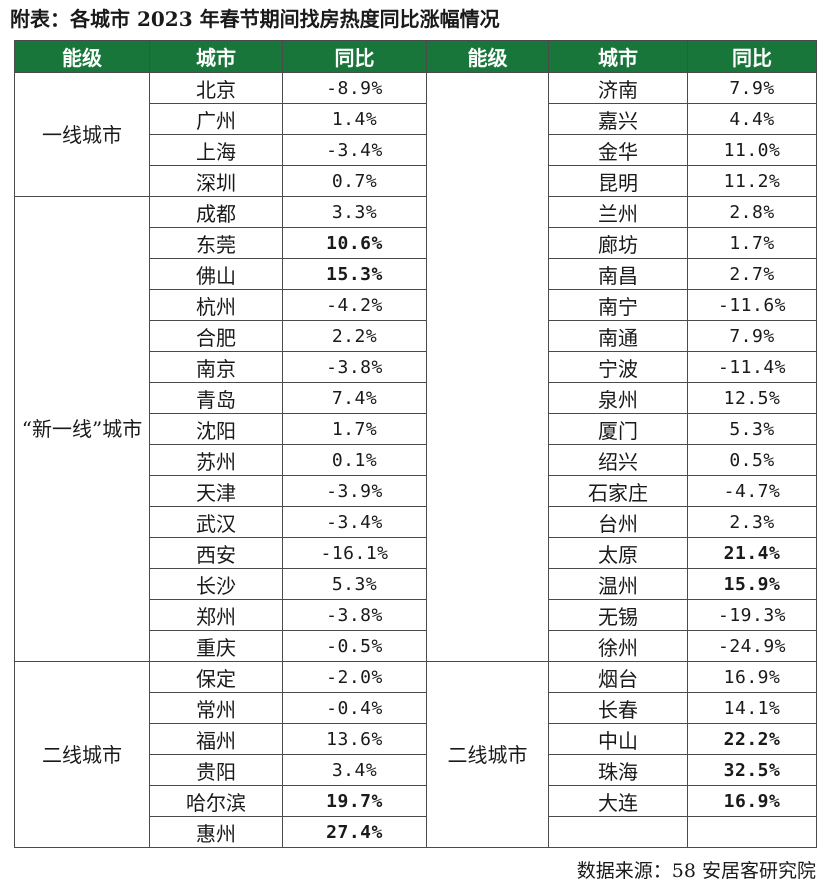  I want to click on yoy-cell: 22.2%, so click(752, 739).